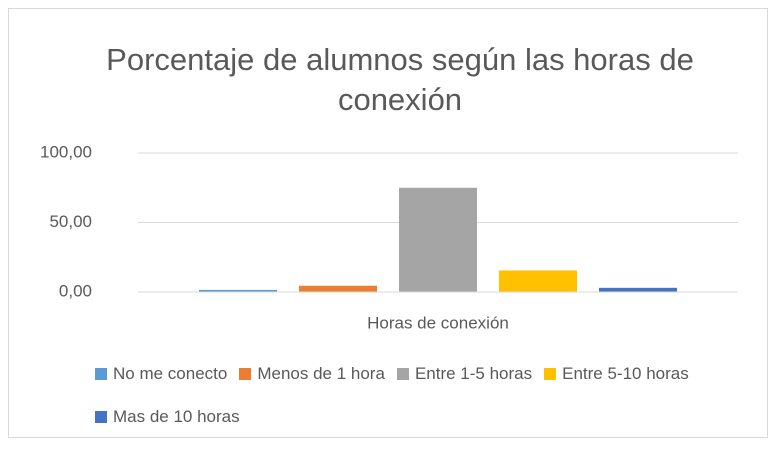  I want to click on legend-item: Entre 1-5 horas, so click(464, 374).